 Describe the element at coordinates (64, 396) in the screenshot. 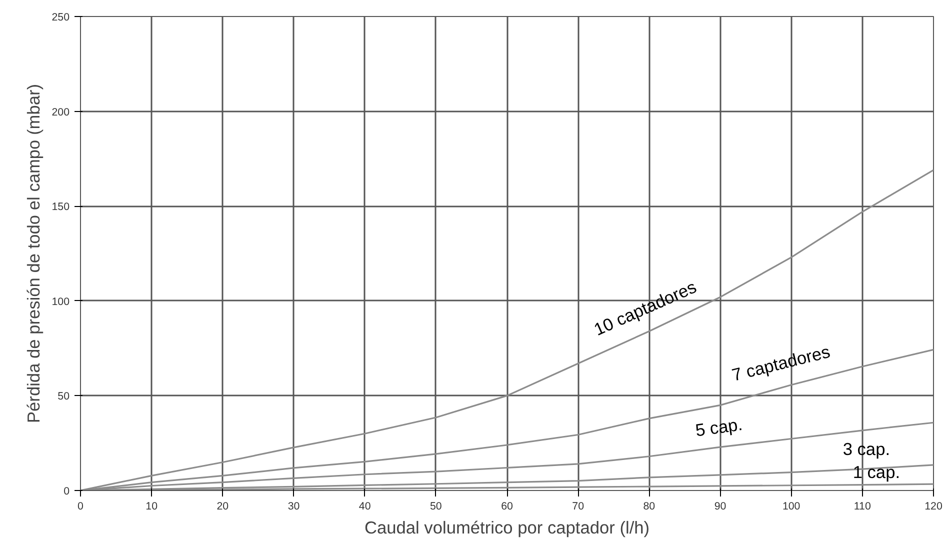

I see `y-tick-label: 50` at that location.